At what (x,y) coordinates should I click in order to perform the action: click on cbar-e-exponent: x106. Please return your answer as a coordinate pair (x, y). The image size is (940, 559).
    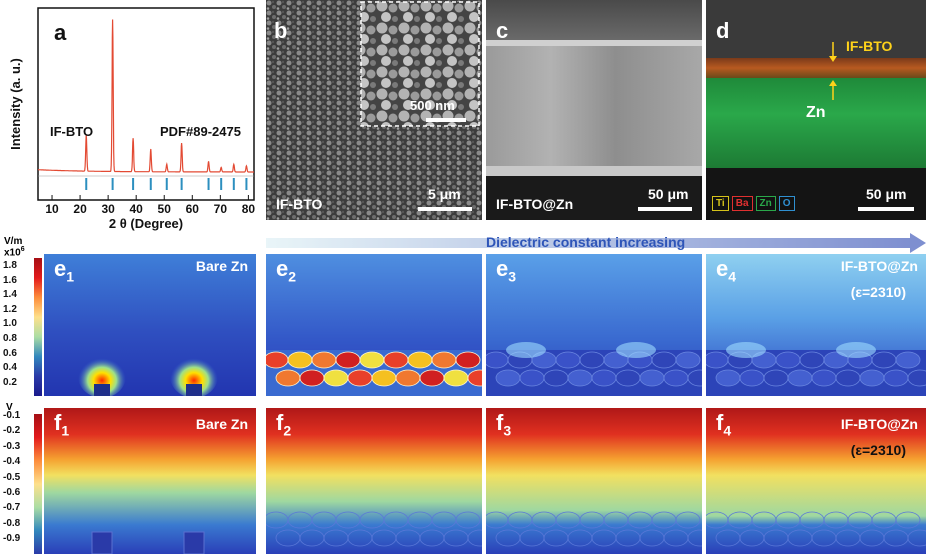
    Looking at the image, I should click on (14, 252).